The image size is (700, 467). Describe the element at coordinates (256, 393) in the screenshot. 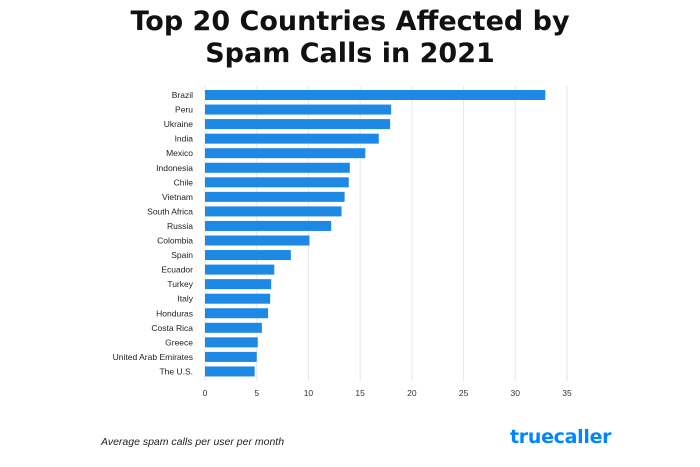

I see `x-tick-label: 5` at that location.